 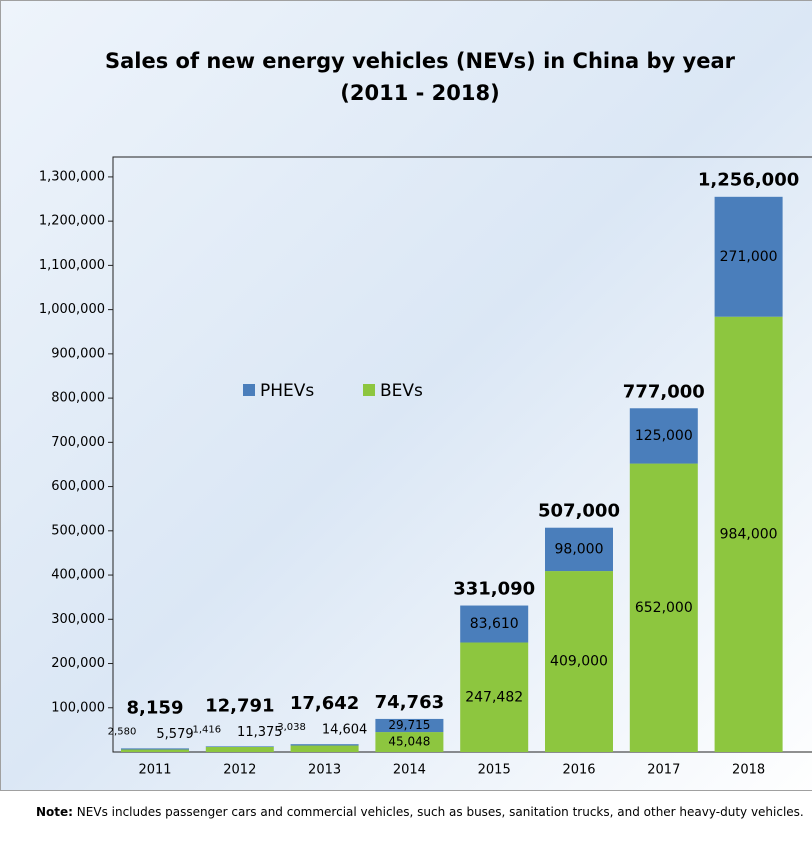 I want to click on legend-label: PHEVs, so click(x=287, y=391).